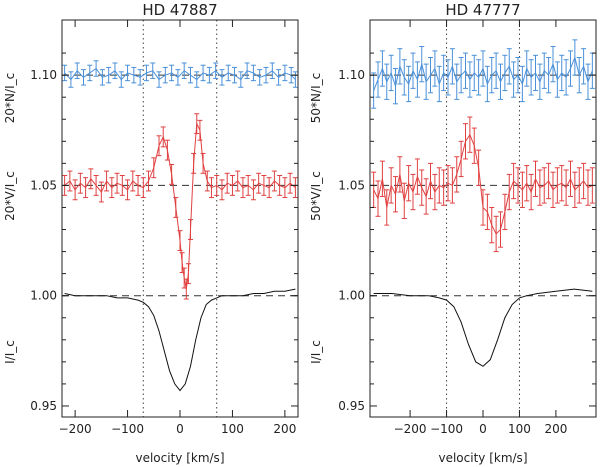 The height and width of the screenshot is (467, 600). I want to click on x-tick-label: 100, so click(519, 429).